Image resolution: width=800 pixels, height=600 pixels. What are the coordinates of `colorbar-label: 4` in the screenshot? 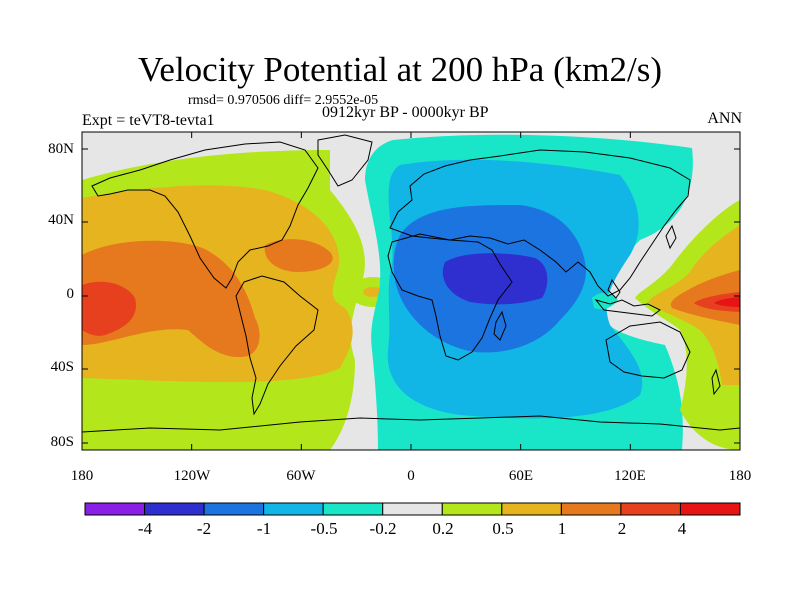 It's located at (682, 528).